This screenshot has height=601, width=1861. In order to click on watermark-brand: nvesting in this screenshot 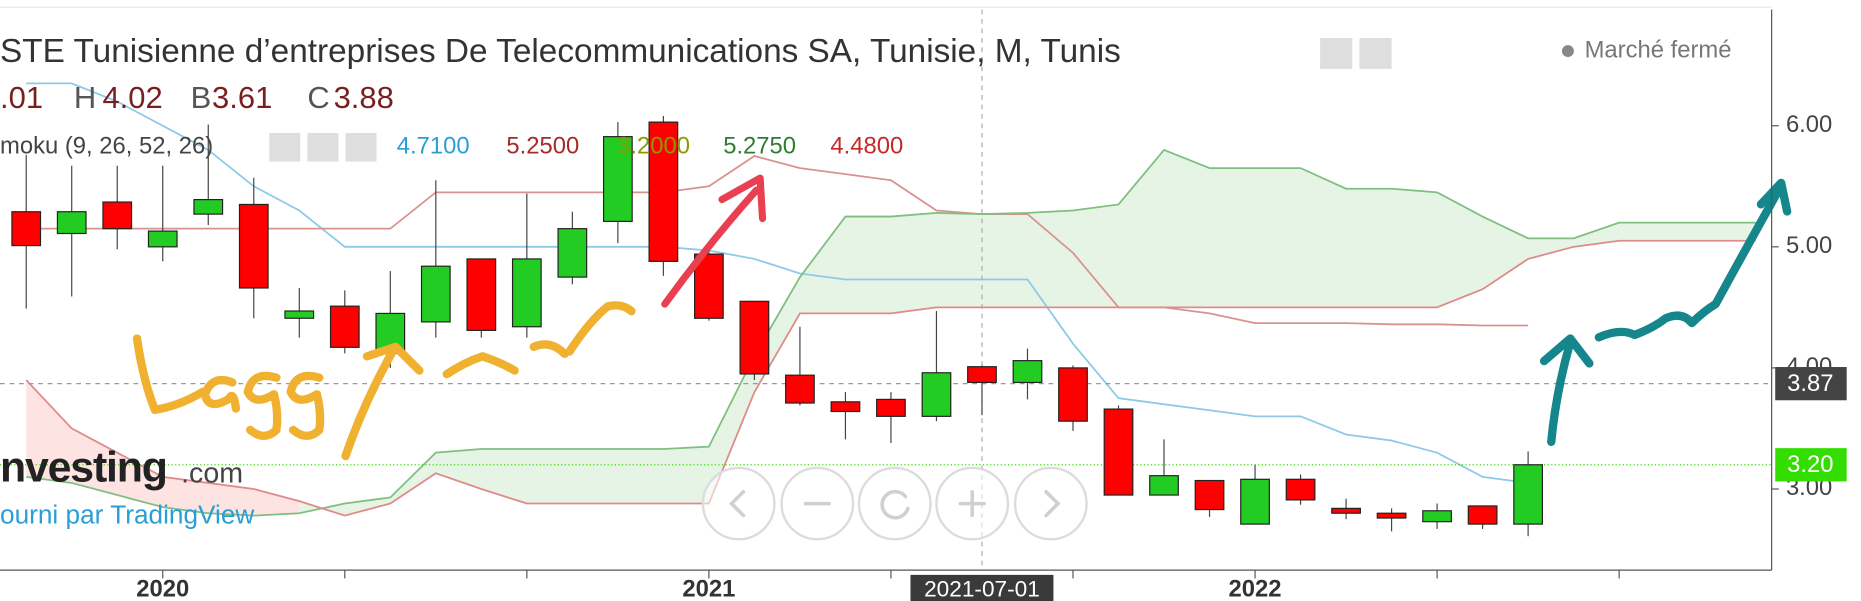, I will do `click(83, 468)`.